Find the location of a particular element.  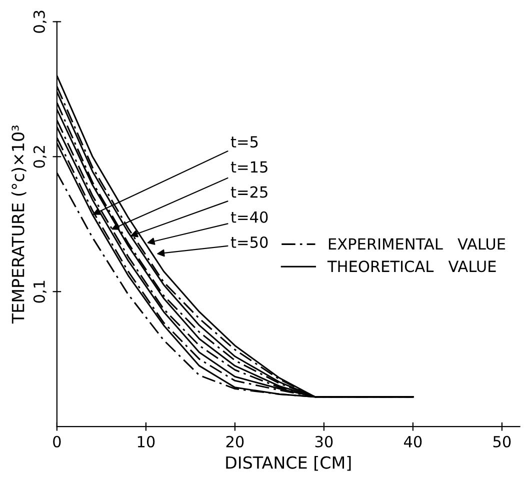

x-tick-label: 0 is located at coordinates (57, 442).